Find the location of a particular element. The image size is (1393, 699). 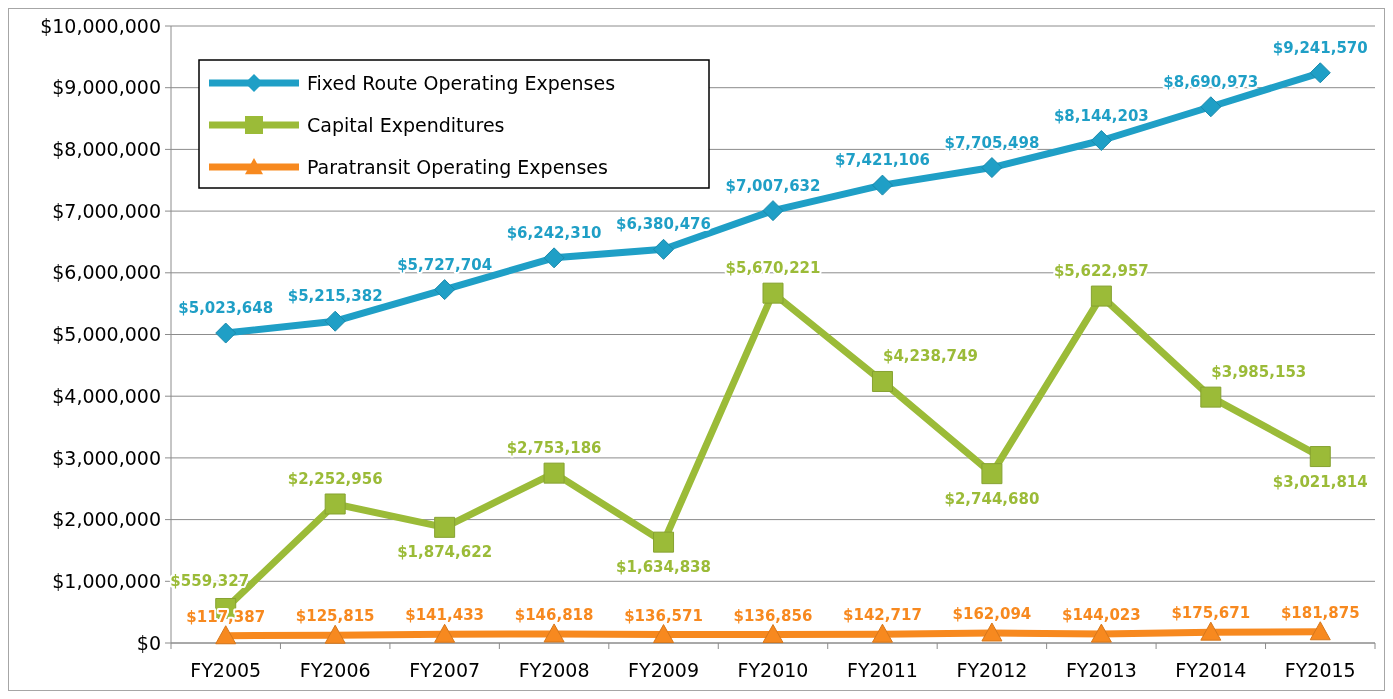

data-label: $5,727,704 is located at coordinates (445, 264).